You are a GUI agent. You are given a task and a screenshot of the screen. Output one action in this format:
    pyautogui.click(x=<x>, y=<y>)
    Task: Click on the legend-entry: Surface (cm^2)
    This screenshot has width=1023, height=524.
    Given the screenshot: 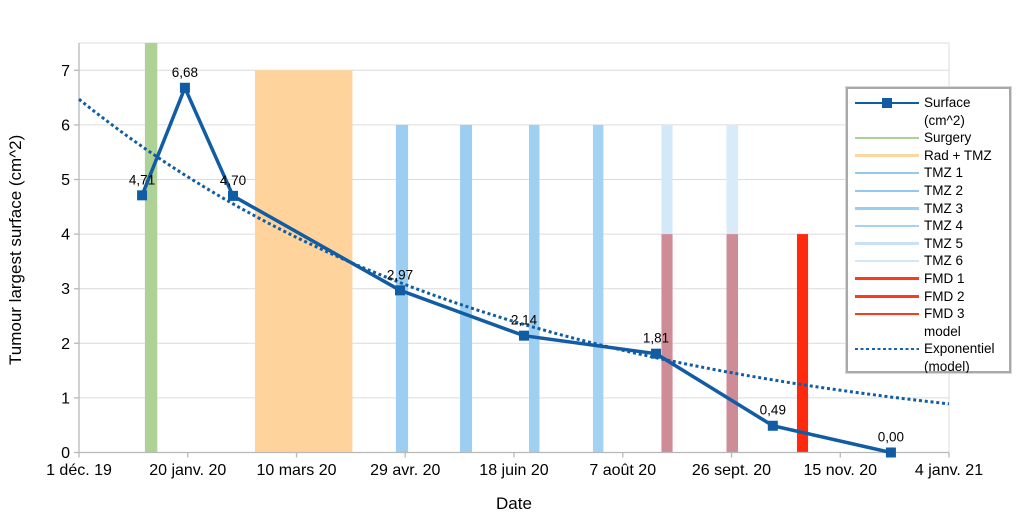 What is the action you would take?
    pyautogui.click(x=929, y=111)
    